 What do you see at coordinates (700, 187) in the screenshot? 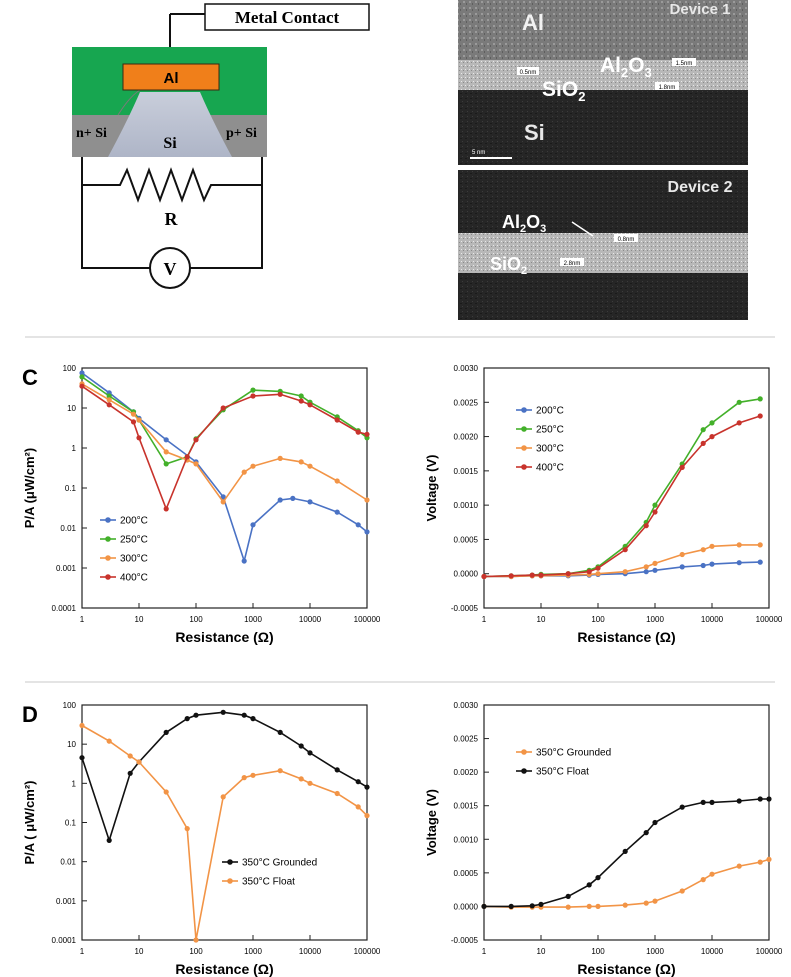
I see `device2-title: Device 2` at bounding box center [700, 187].